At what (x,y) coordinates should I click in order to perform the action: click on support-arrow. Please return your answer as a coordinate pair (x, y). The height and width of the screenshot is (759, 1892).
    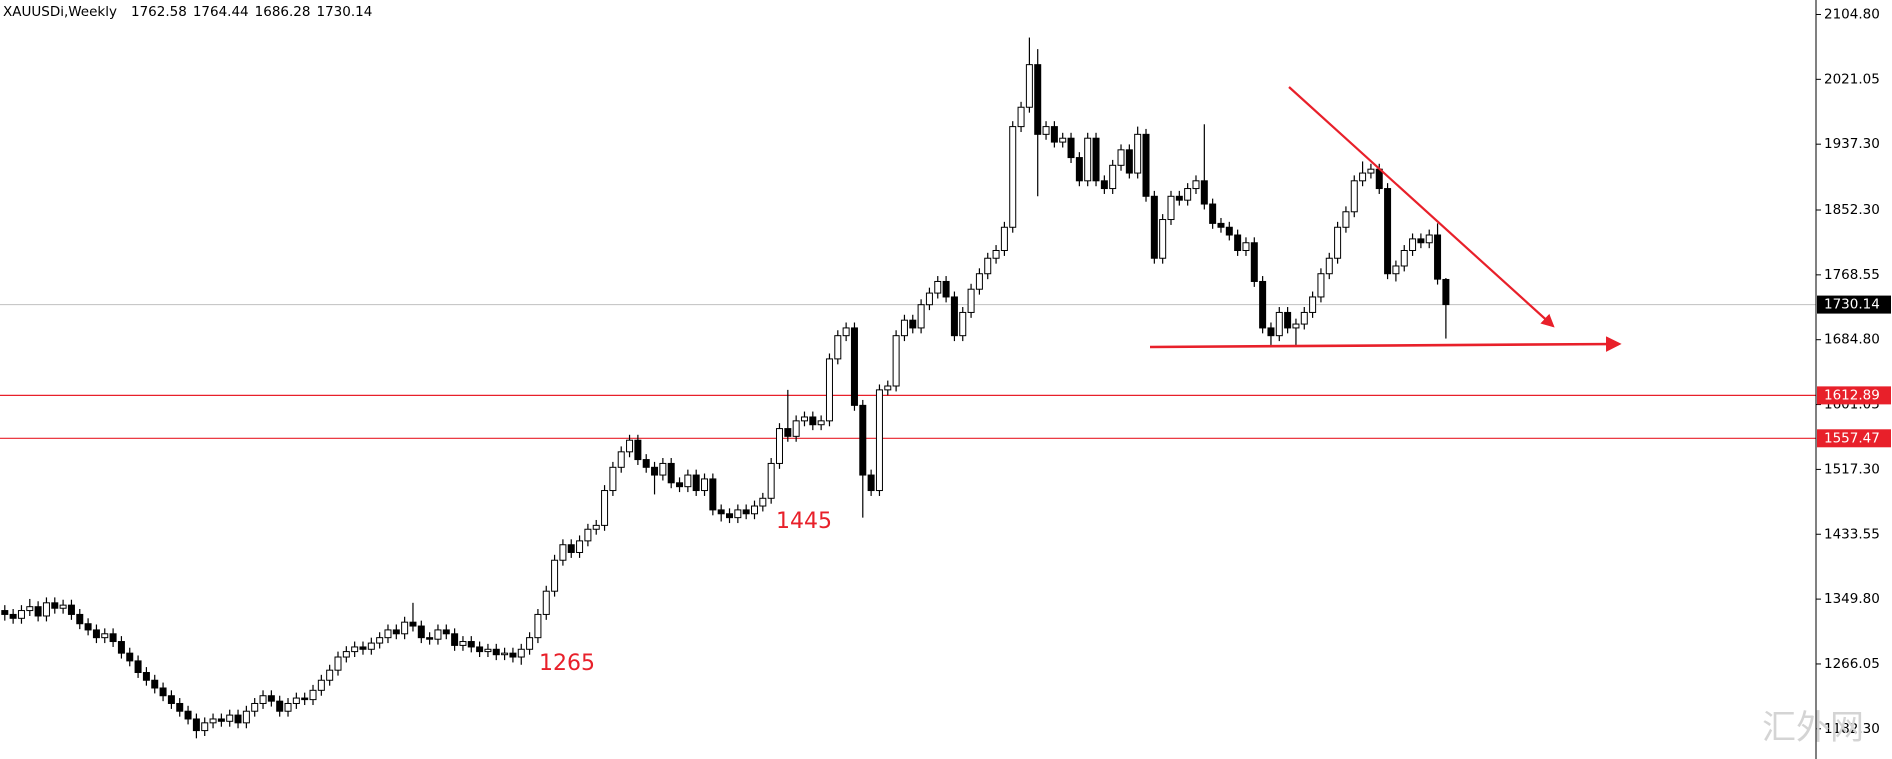
    Looking at the image, I should click on (1385, 344).